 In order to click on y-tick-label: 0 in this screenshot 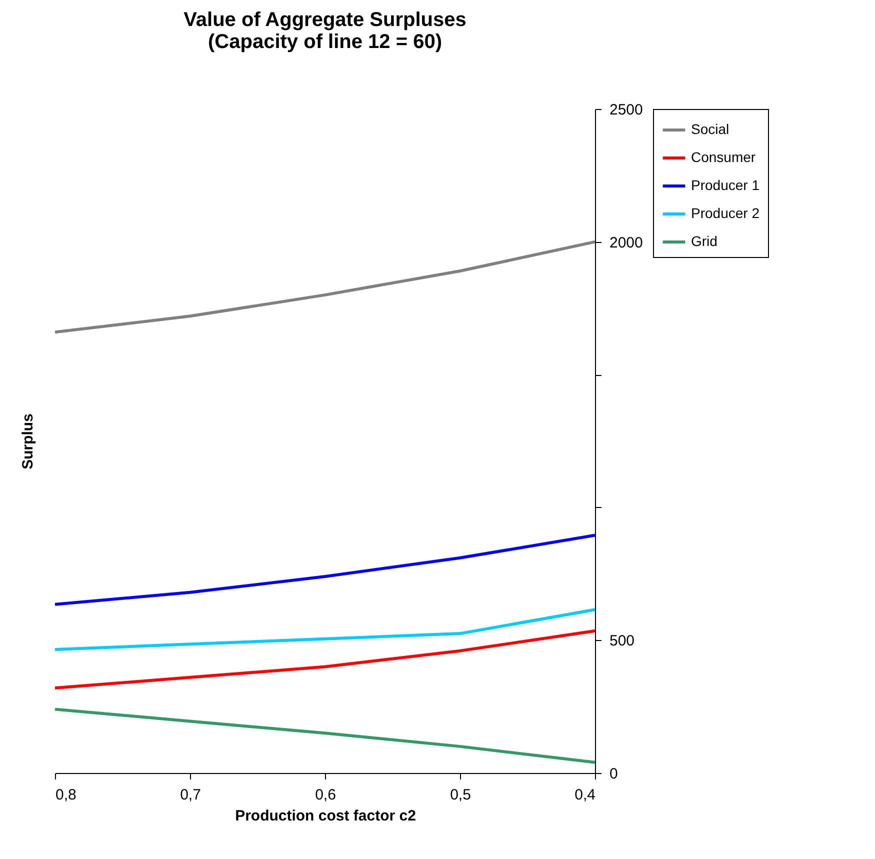, I will do `click(614, 774)`.